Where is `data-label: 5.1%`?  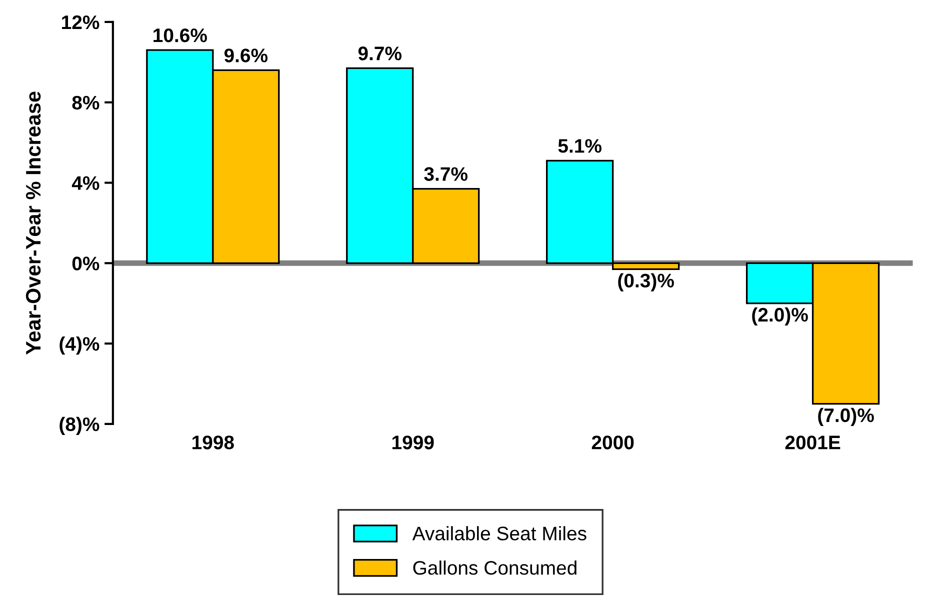 data-label: 5.1% is located at coordinates (580, 146).